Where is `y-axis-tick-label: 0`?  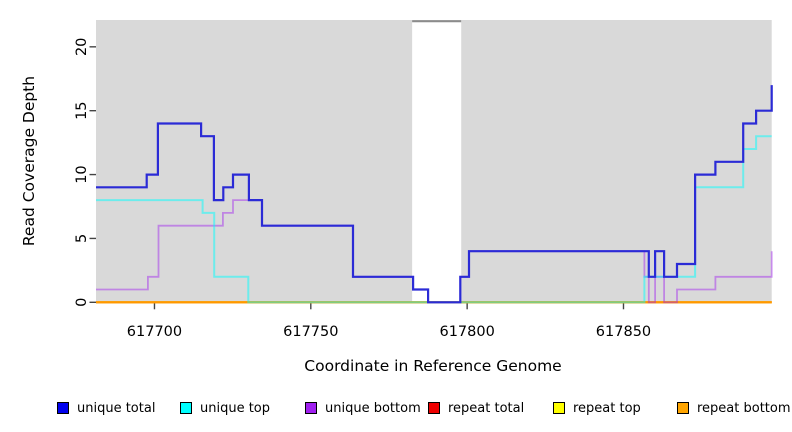 y-axis-tick-label: 0 is located at coordinates (82, 302).